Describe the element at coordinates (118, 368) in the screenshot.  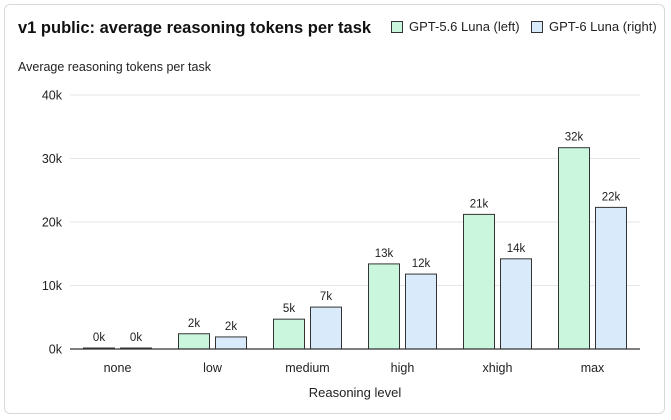
I see `x-tick-label: none` at that location.